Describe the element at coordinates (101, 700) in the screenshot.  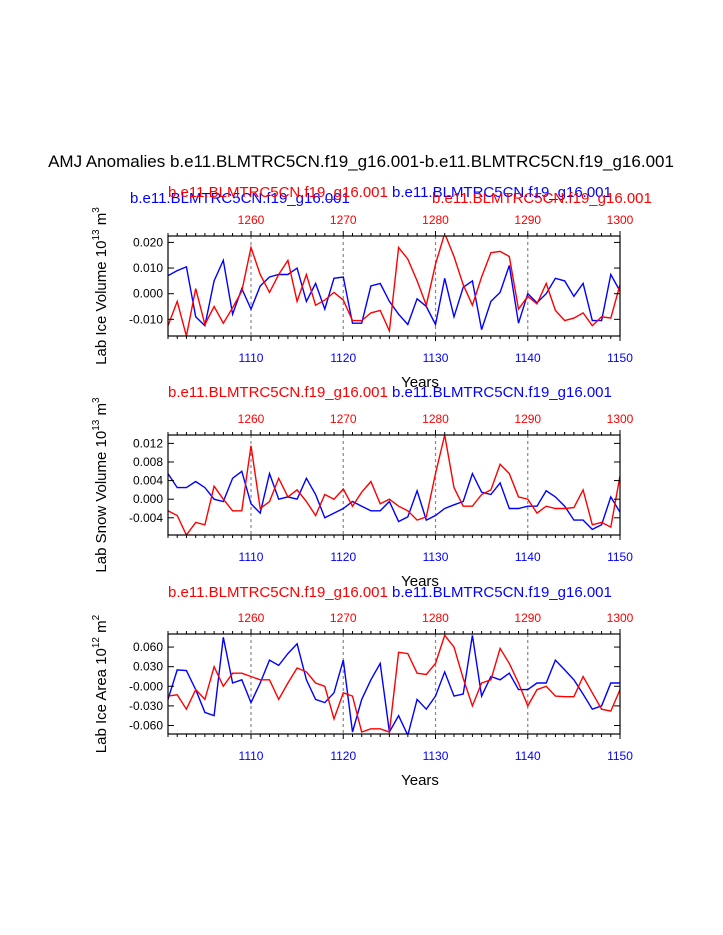
I see `y-axis-label-text: Lab Ice Area 10` at that location.